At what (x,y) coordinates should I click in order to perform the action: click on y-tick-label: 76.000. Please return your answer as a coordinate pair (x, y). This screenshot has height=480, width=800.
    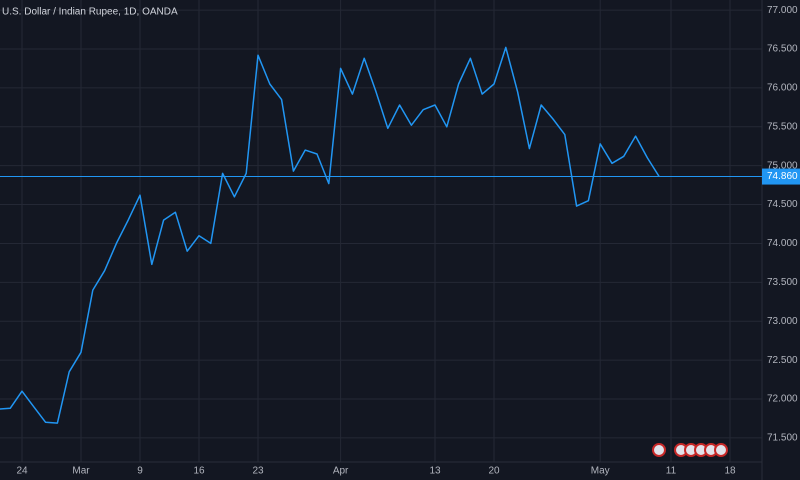
    Looking at the image, I should click on (782, 88).